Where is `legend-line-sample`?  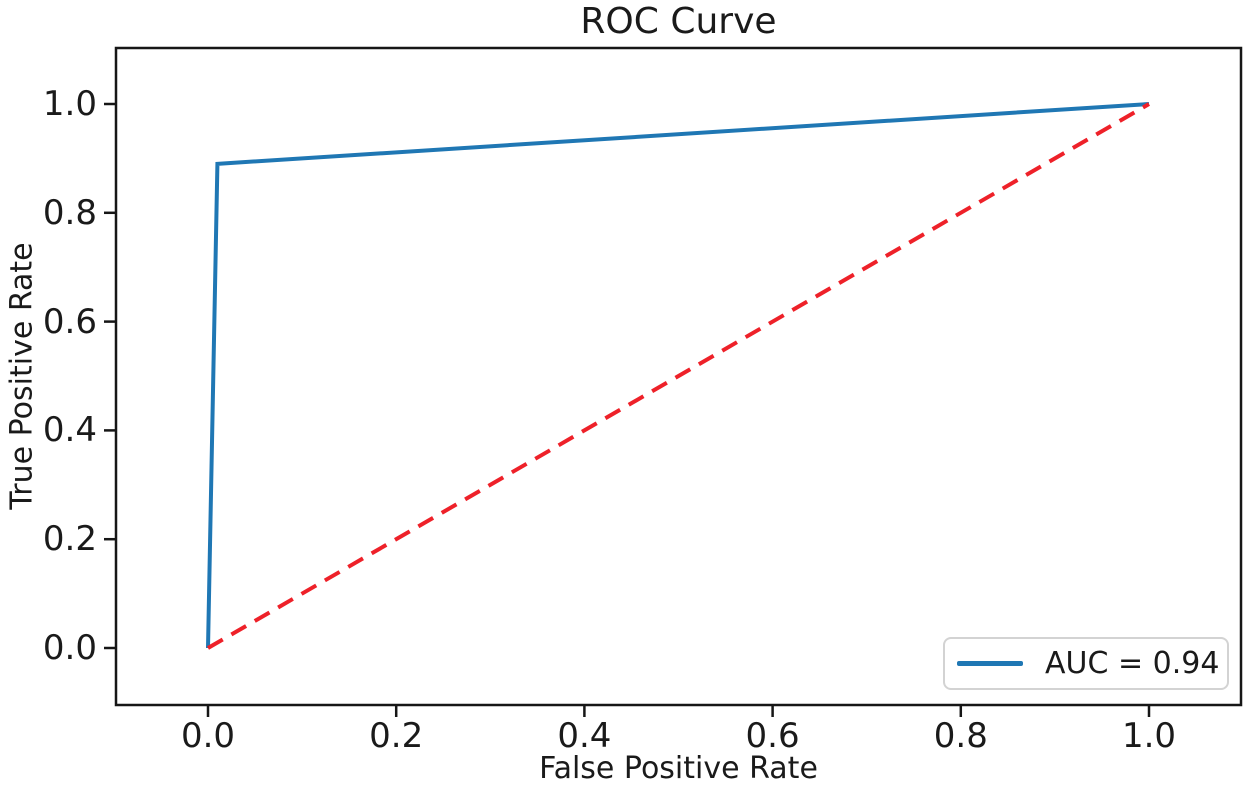
legend-line-sample is located at coordinates (990, 663).